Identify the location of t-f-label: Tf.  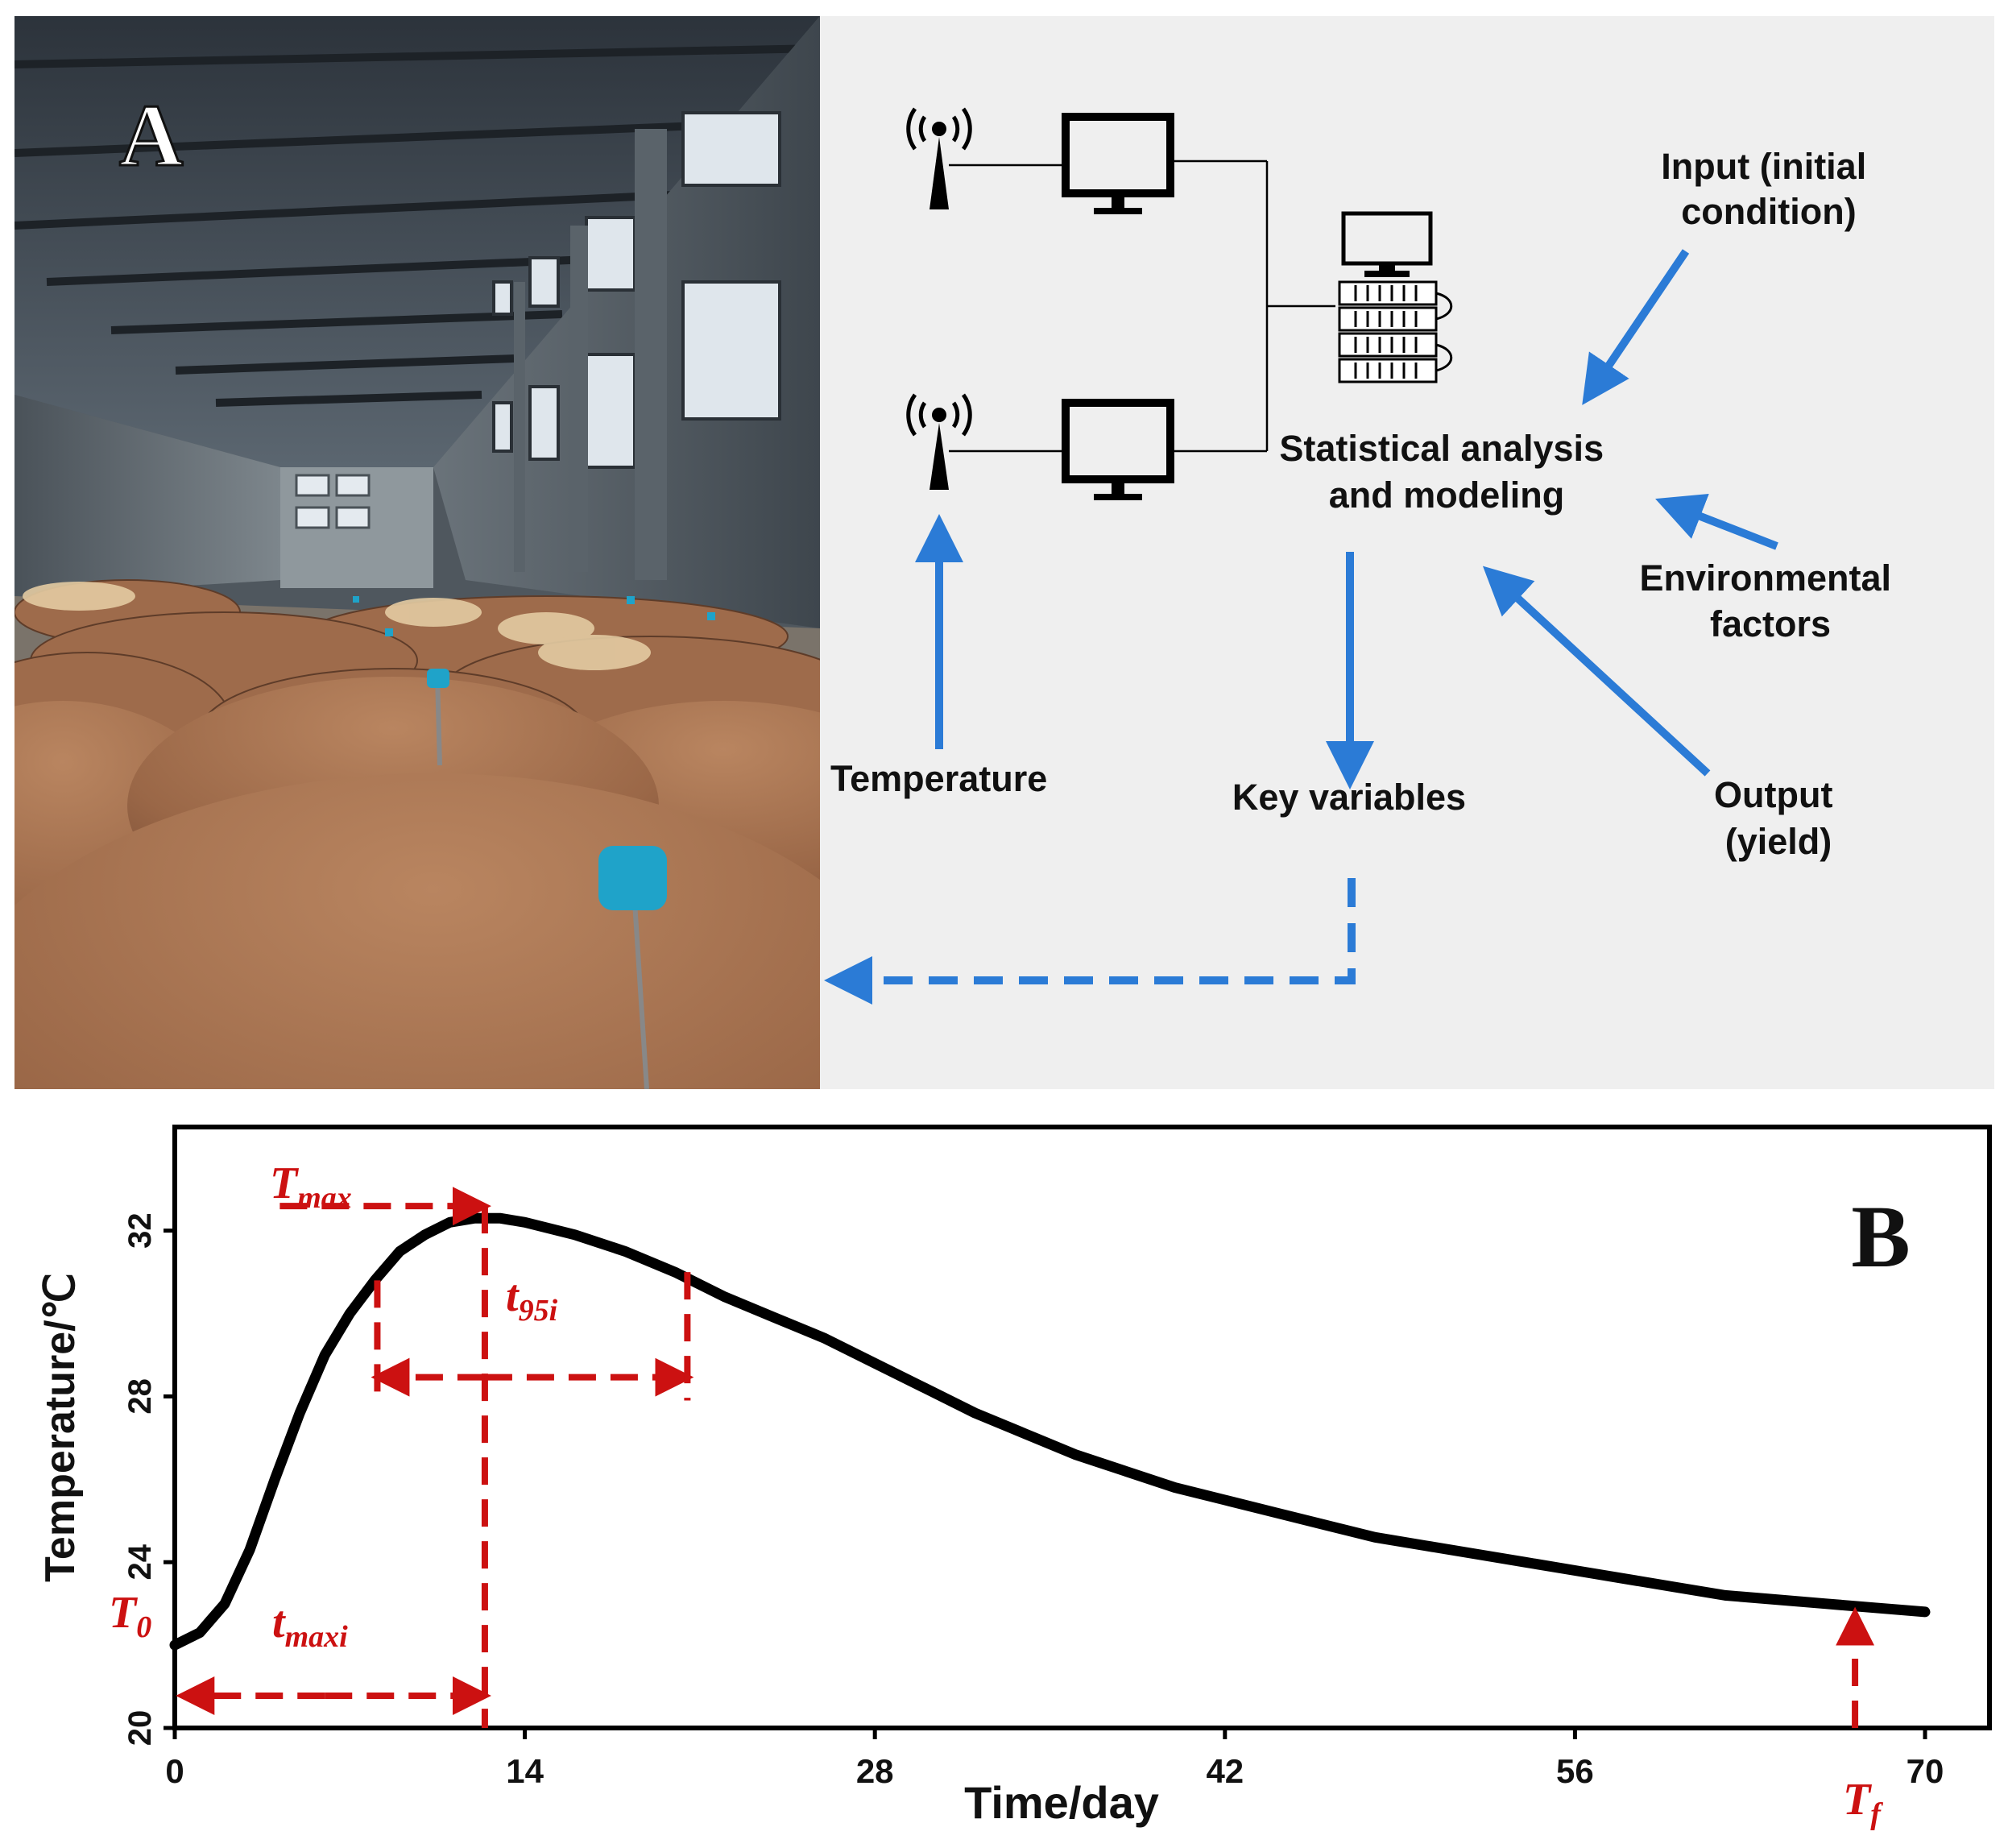
(1863, 1803).